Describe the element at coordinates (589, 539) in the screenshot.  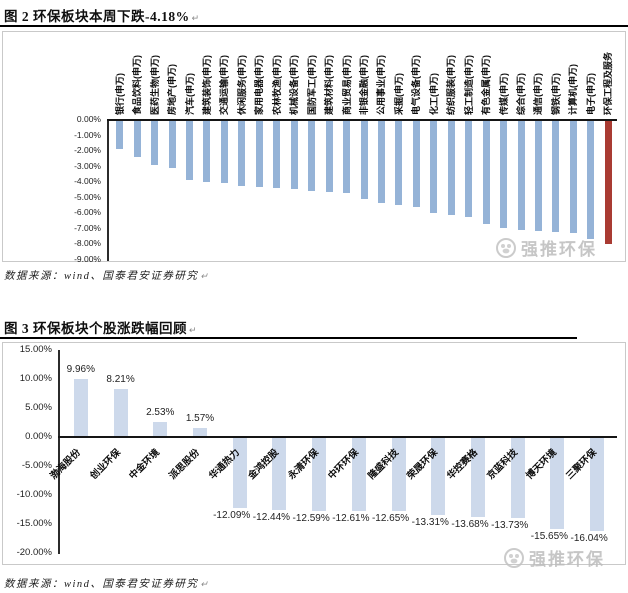
I see `data-label: -16.04%` at that location.